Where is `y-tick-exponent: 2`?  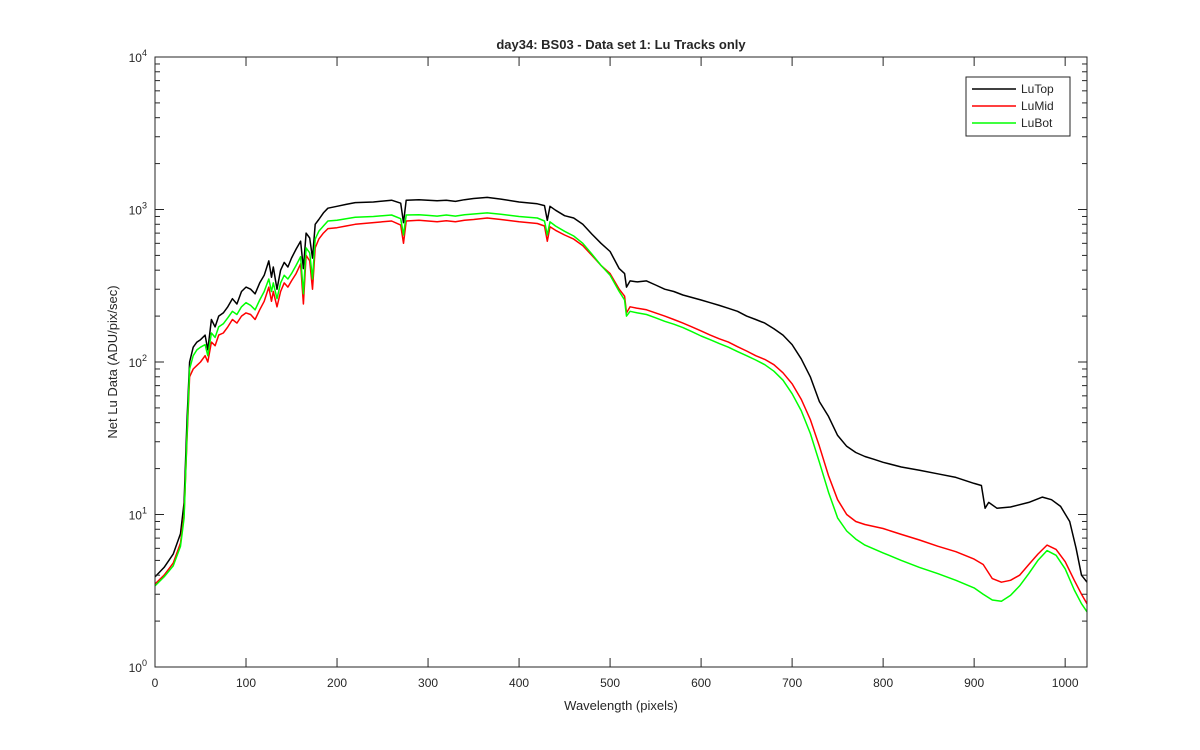
y-tick-exponent: 2 is located at coordinates (144, 358).